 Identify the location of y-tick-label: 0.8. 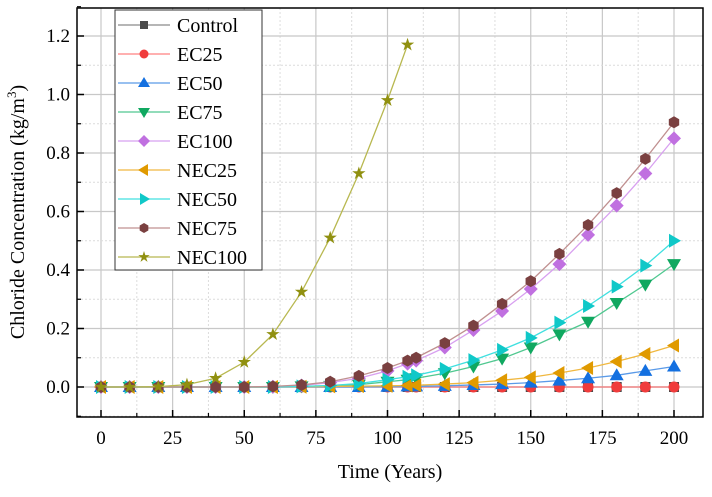
(58, 153).